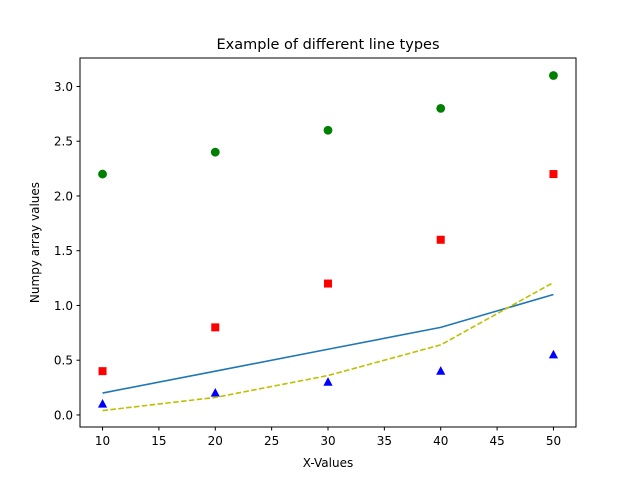 The image size is (640, 480). Describe the element at coordinates (63, 306) in the screenshot. I see `y-tick-label: 1.0` at that location.